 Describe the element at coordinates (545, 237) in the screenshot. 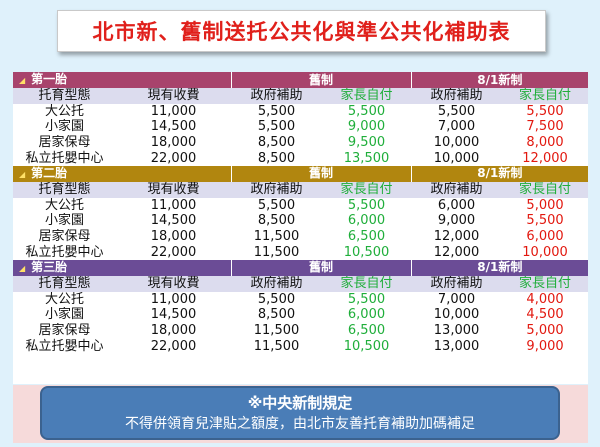

I see `cell-new-parent-pay: 6,000` at that location.